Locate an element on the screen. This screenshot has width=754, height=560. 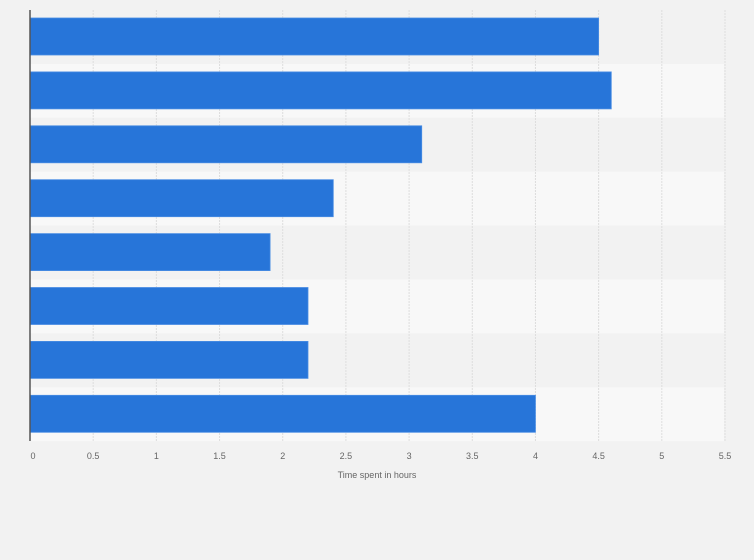
x-tick-label: 3 is located at coordinates (409, 456).